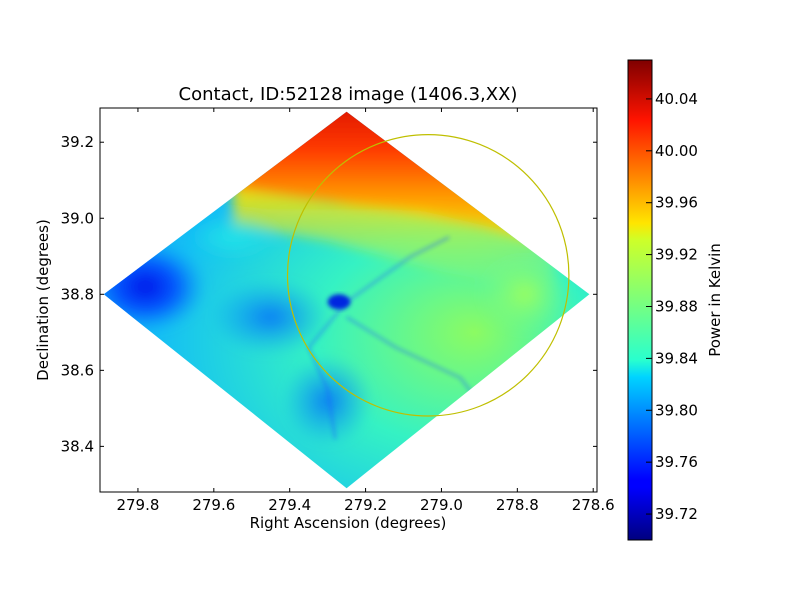 Image resolution: width=800 pixels, height=604 pixels. I want to click on x-tick-label: 278.8, so click(517, 505).